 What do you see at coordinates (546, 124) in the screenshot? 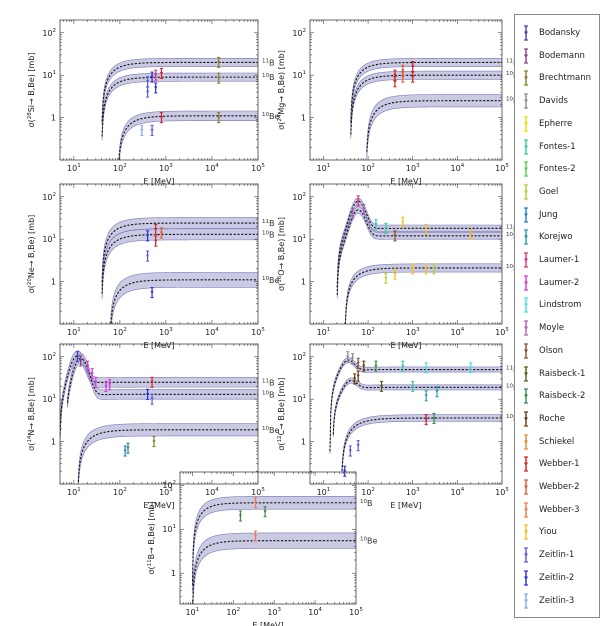
I see `legend-item: Epherre` at bounding box center [546, 124].